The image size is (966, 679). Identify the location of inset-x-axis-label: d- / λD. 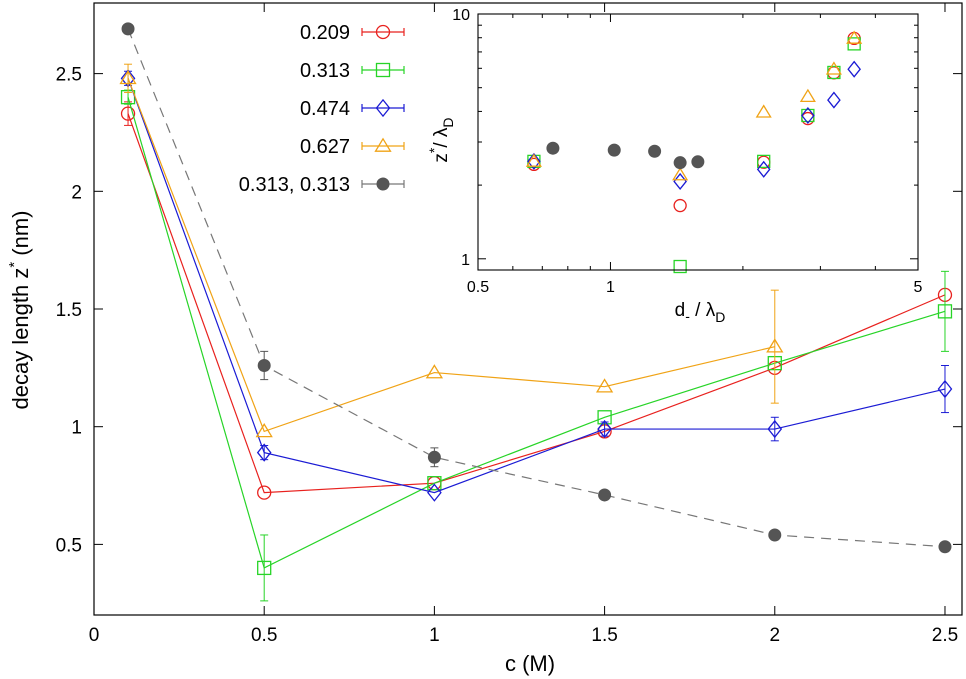
(700, 312).